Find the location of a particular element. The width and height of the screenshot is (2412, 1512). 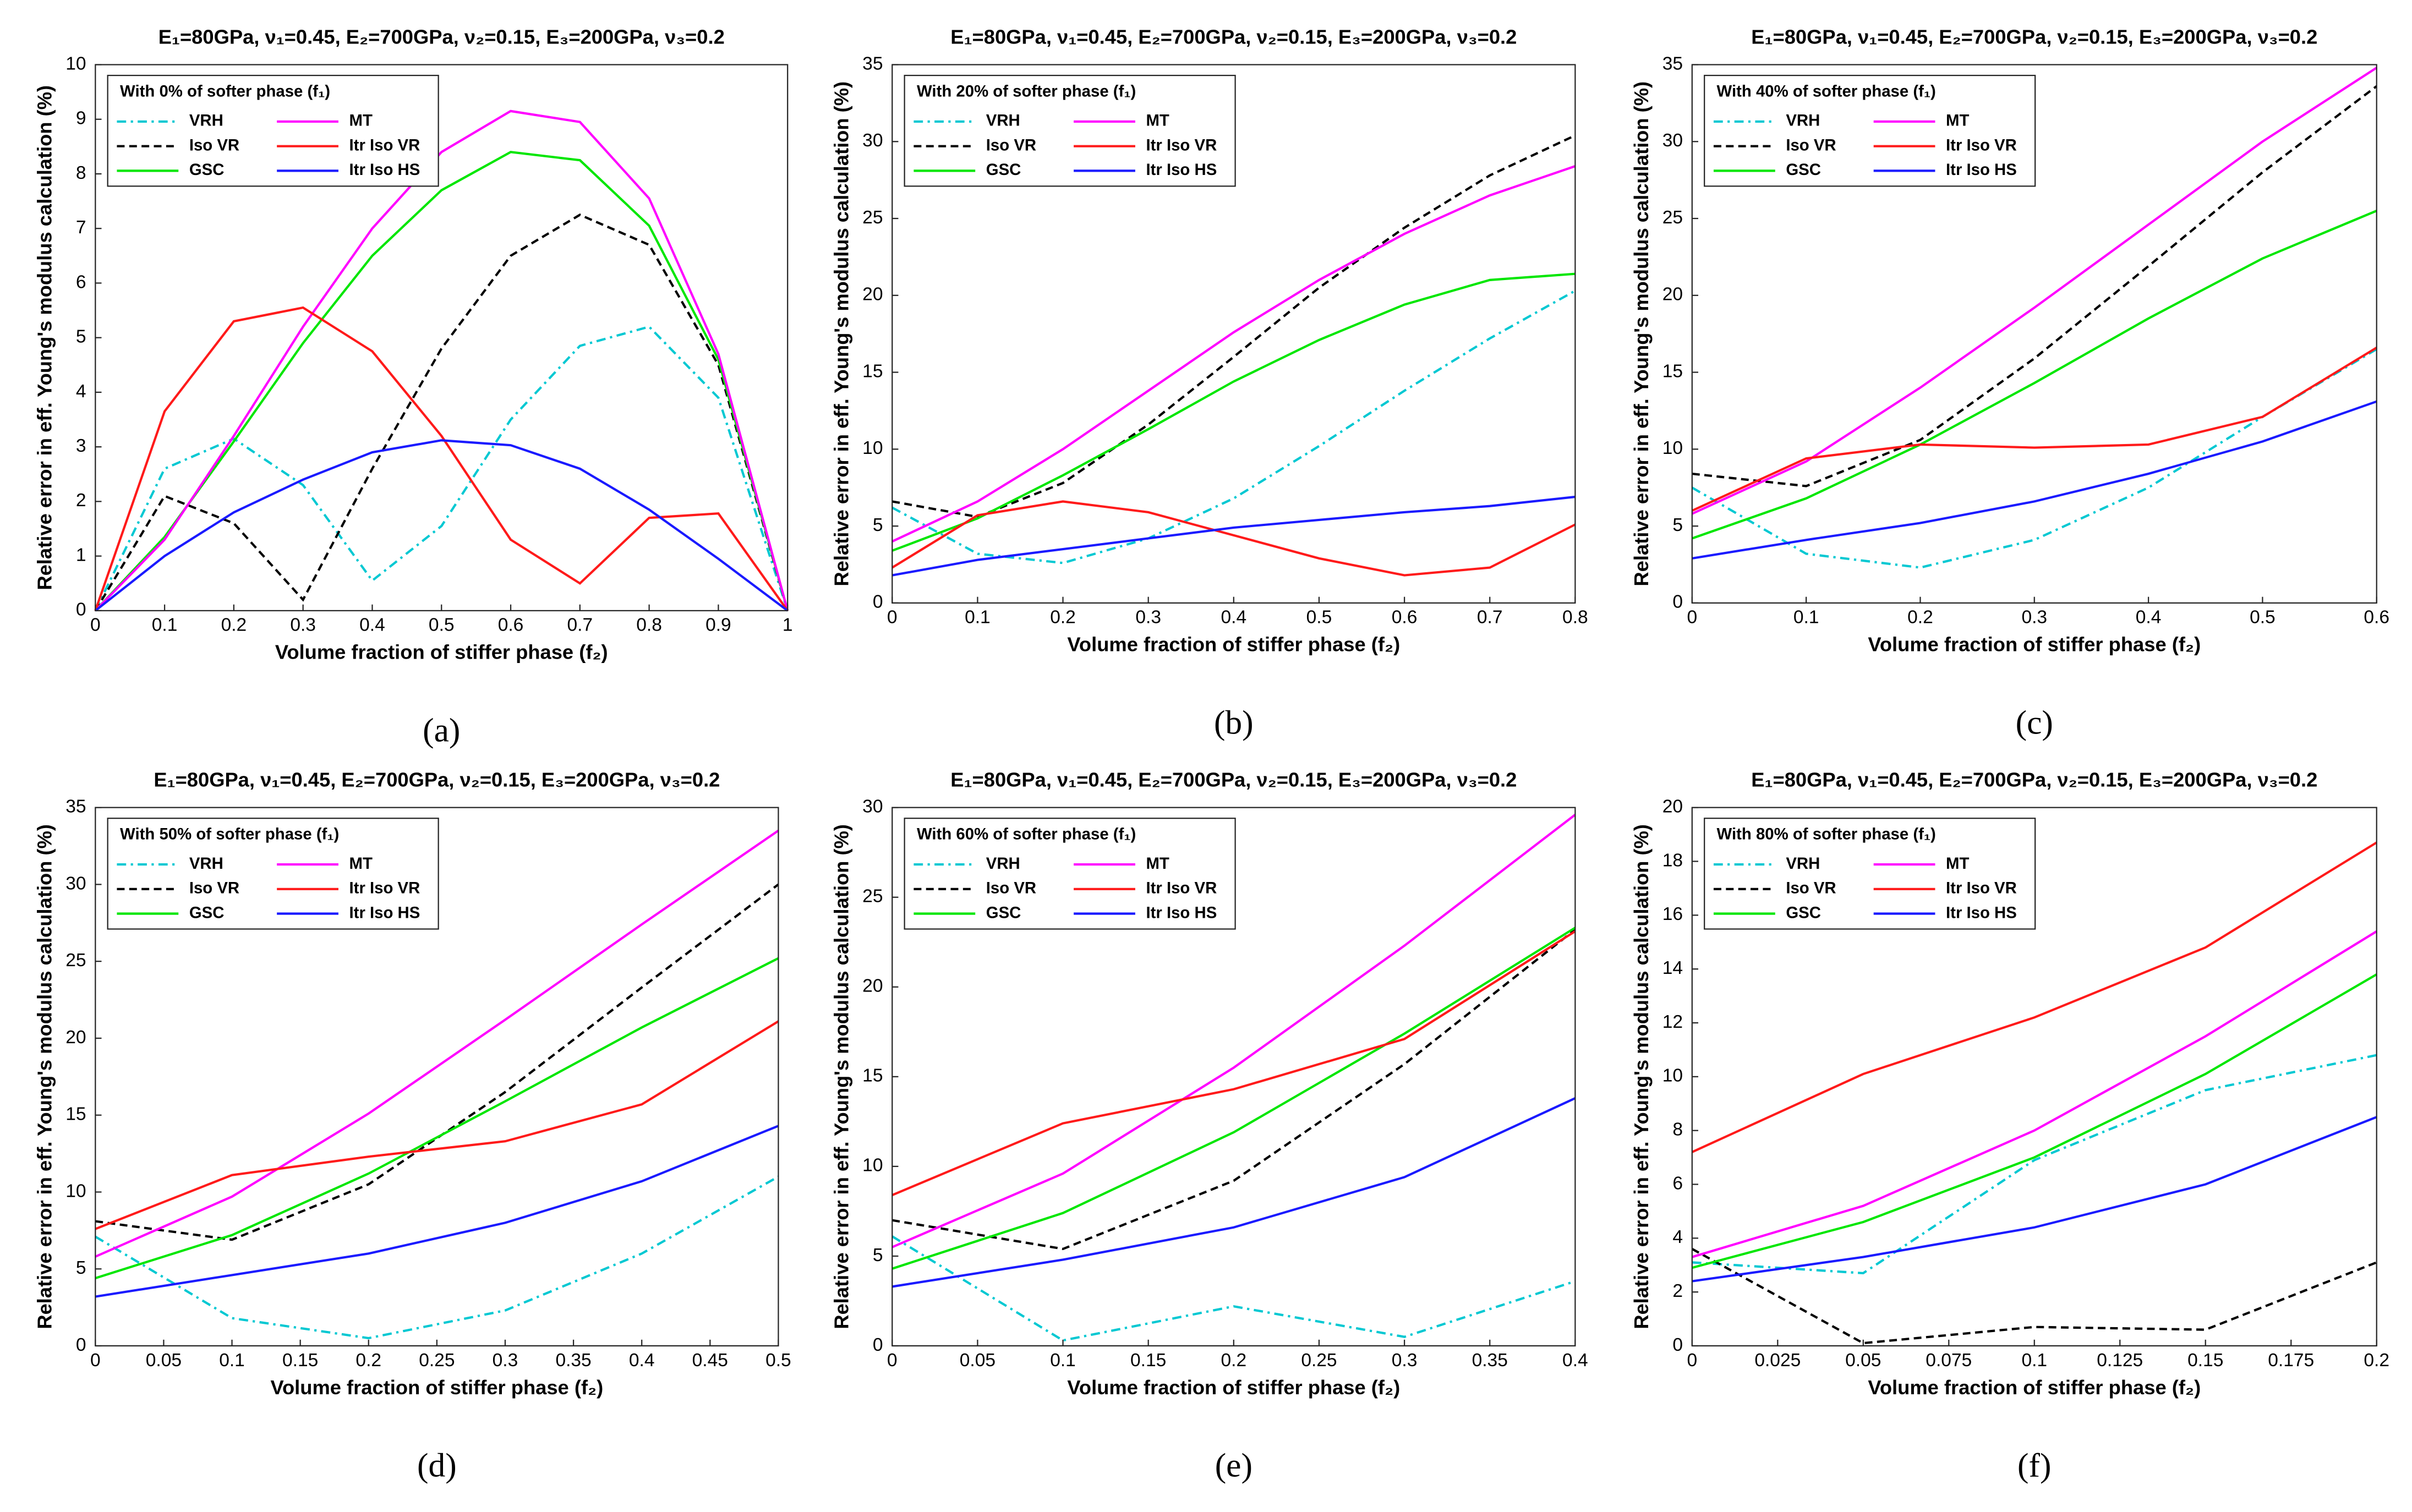

y-tick-label: 2 is located at coordinates (81, 500).